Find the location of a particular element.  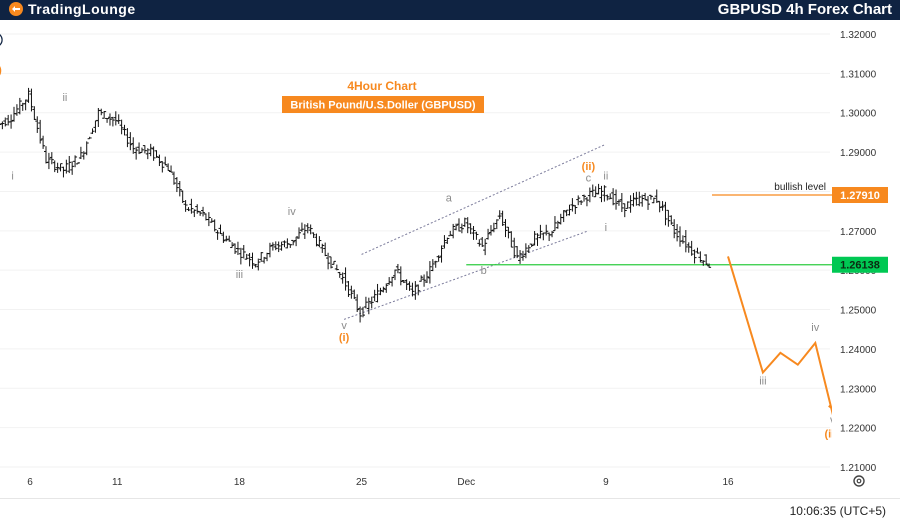

level-badges: 1.27910 1.26138 is located at coordinates (860, 229).